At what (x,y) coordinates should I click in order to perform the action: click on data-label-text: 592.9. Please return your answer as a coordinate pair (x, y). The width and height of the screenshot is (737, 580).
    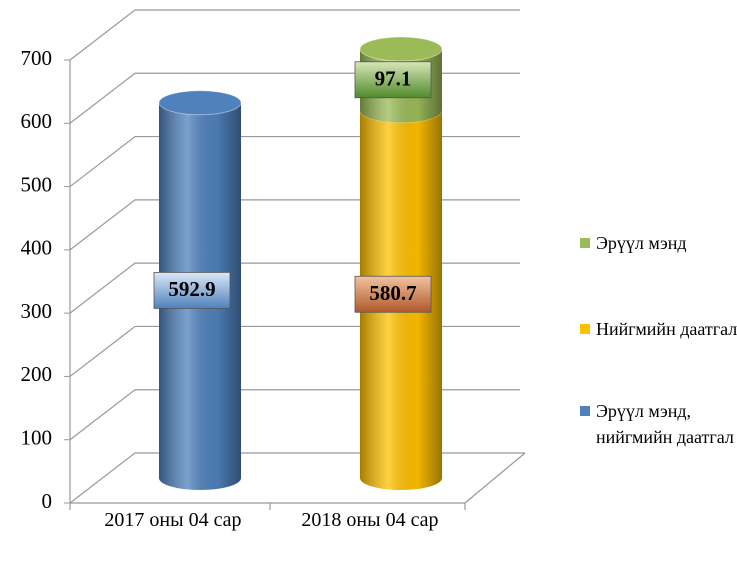
    Looking at the image, I should click on (191, 289).